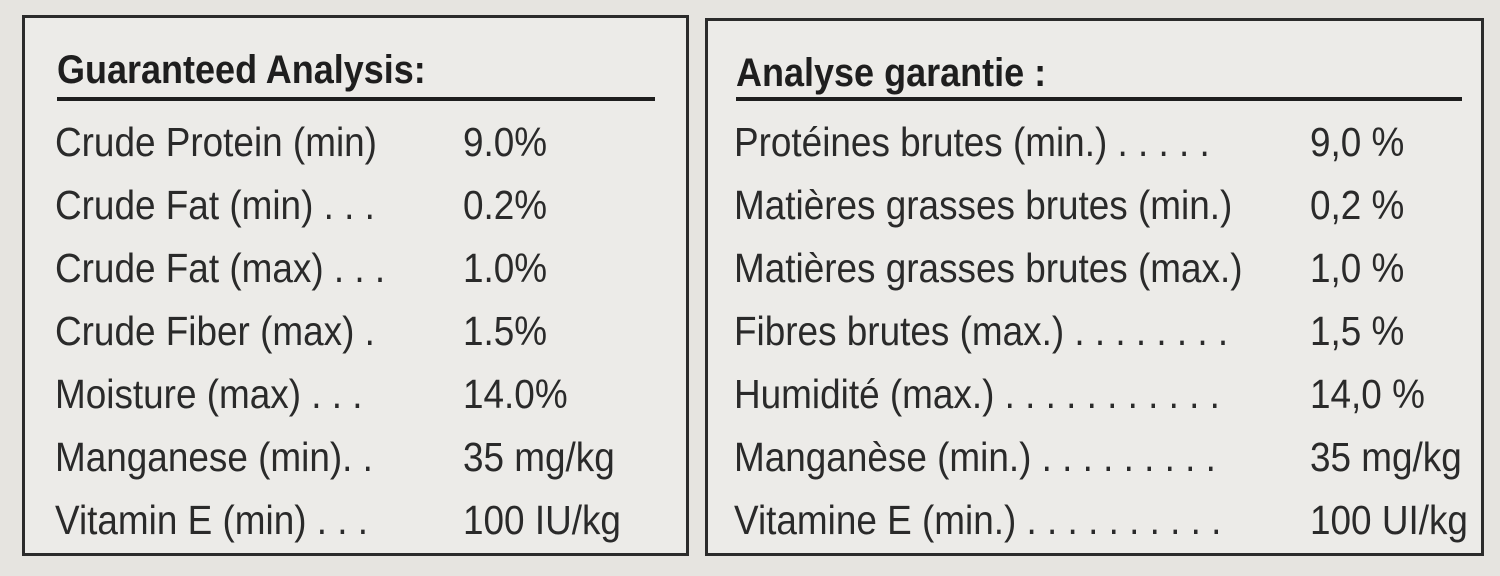 The width and height of the screenshot is (1500, 576). What do you see at coordinates (977, 394) in the screenshot?
I see `nutrient-label: Humidité (max.) . . . . . . . . . . .` at bounding box center [977, 394].